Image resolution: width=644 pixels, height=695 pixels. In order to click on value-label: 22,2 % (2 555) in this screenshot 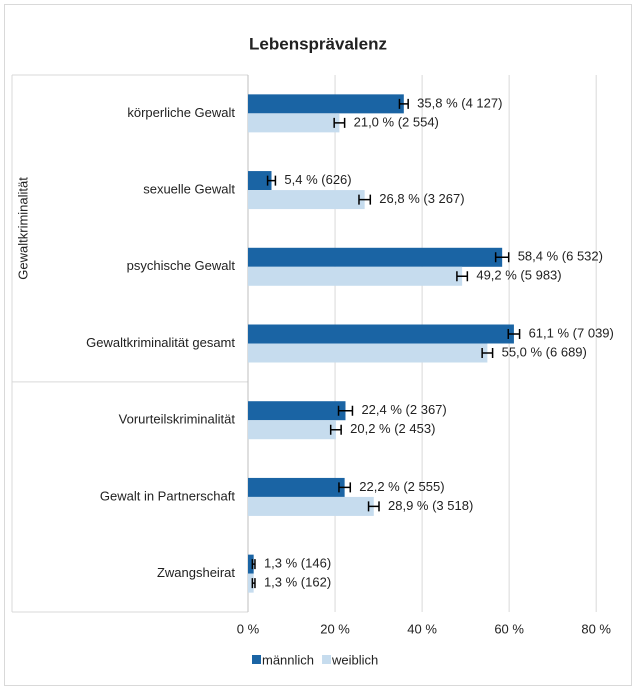, I will do `click(401, 486)`.